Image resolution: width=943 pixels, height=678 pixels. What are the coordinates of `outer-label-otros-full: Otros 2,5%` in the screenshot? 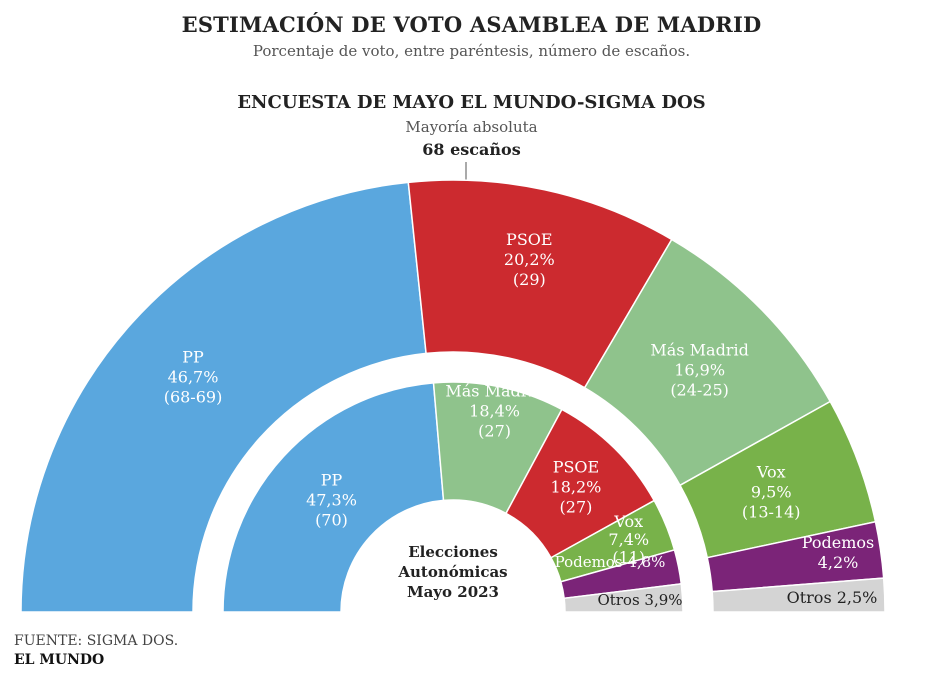 It's located at (832, 597).